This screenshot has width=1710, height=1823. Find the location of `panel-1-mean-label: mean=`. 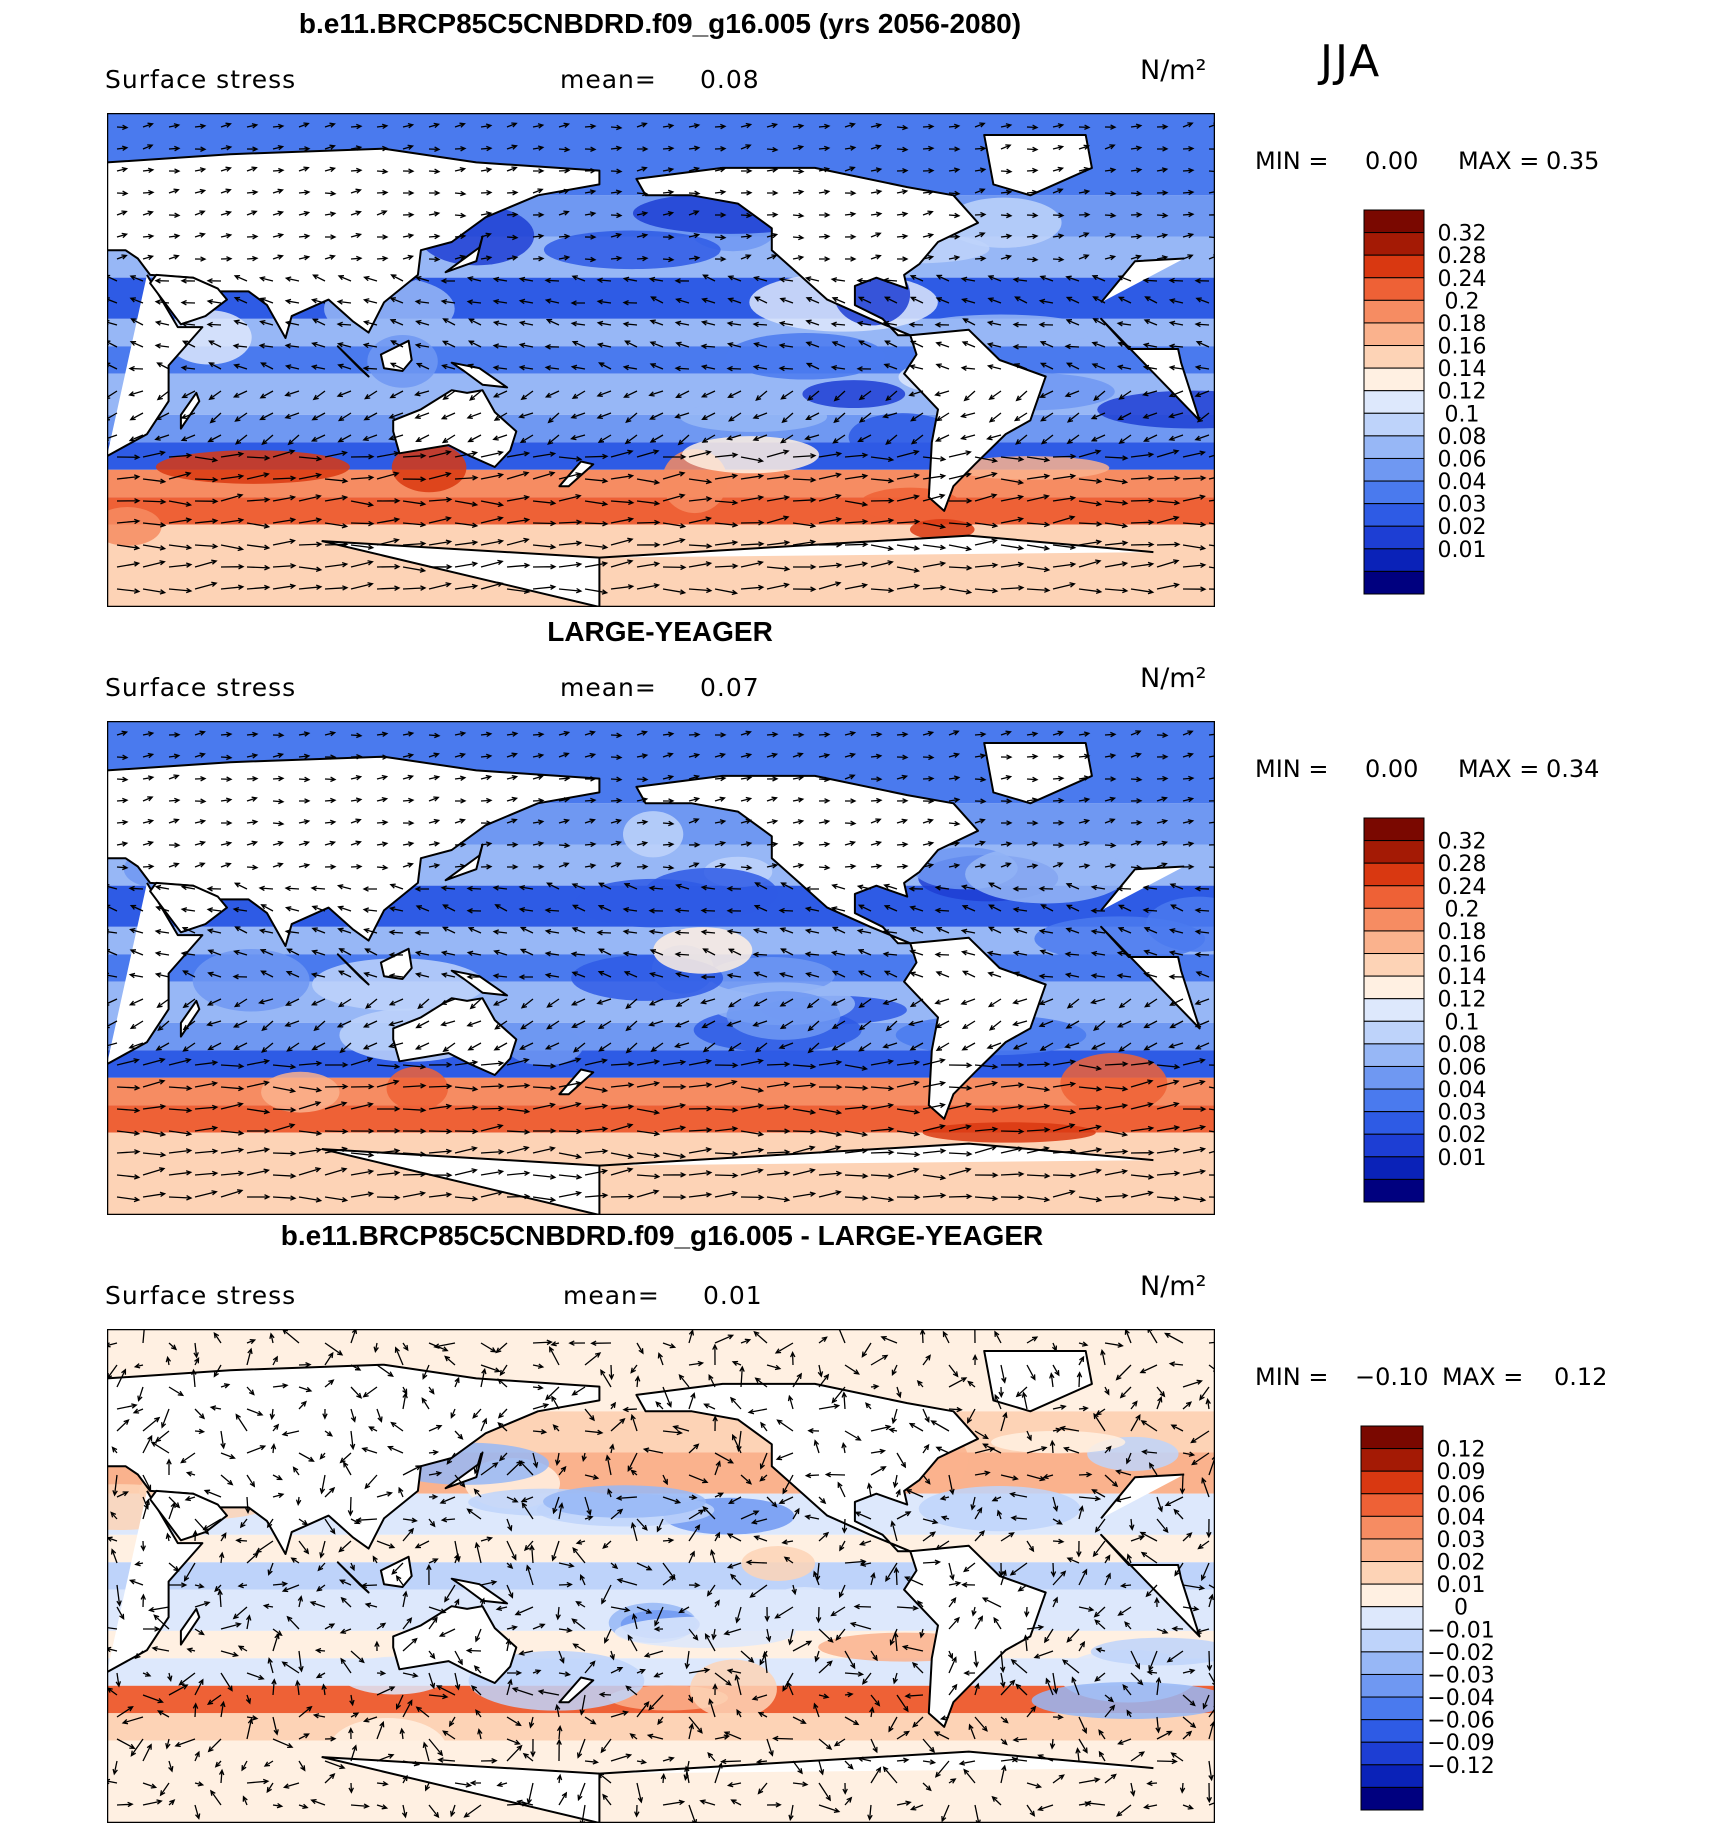

panel-1-mean-label: mean= is located at coordinates (608, 79).